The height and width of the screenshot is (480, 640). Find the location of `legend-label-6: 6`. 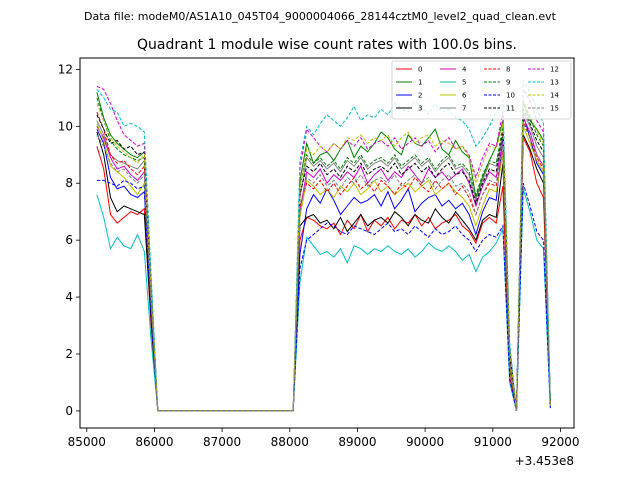

legend-label-6: 6 is located at coordinates (464, 96).